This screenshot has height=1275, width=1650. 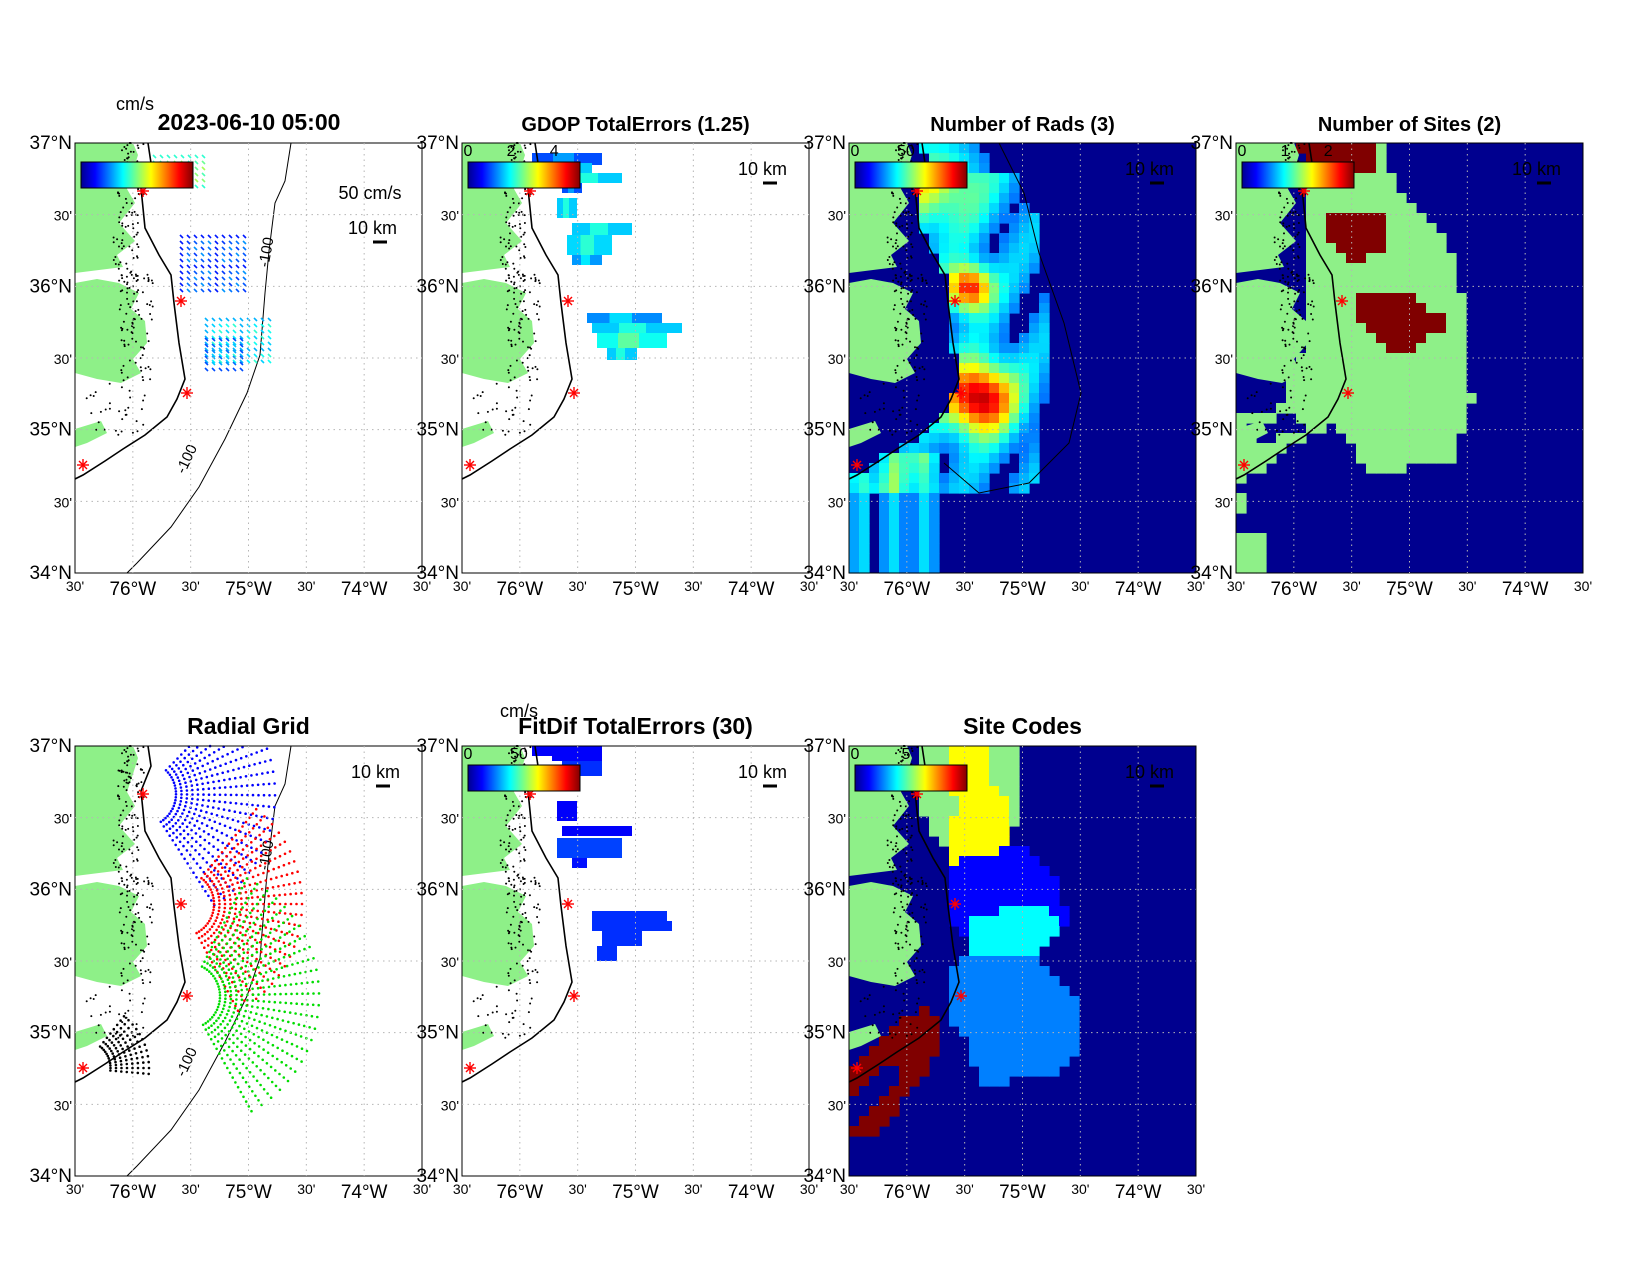 I want to click on land-south, so click(x=498, y=934).